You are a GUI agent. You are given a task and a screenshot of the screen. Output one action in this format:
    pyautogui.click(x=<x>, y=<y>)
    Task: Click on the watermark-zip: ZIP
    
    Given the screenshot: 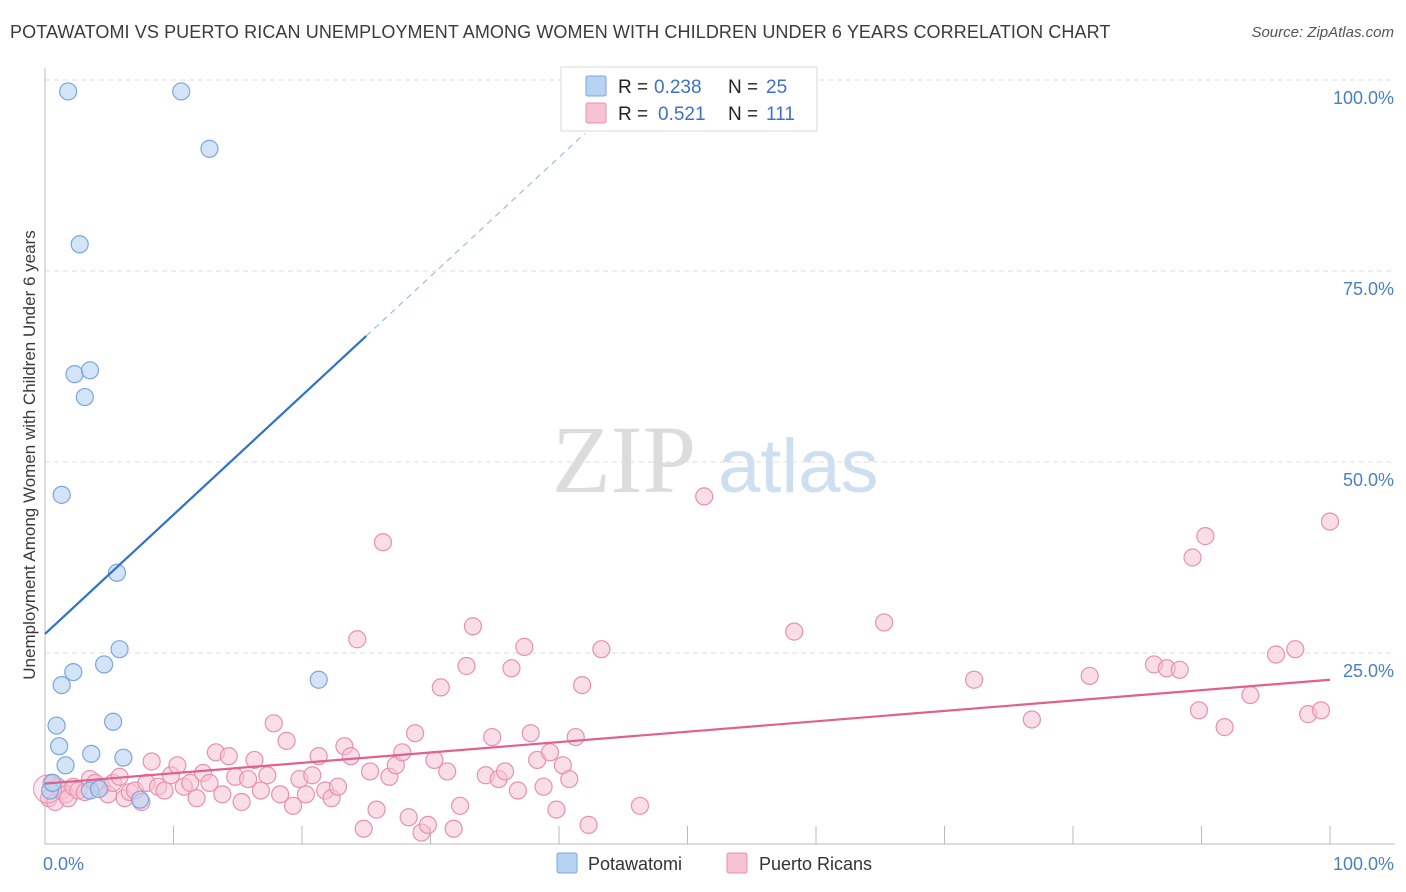 What is the action you would take?
    pyautogui.click(x=624, y=459)
    